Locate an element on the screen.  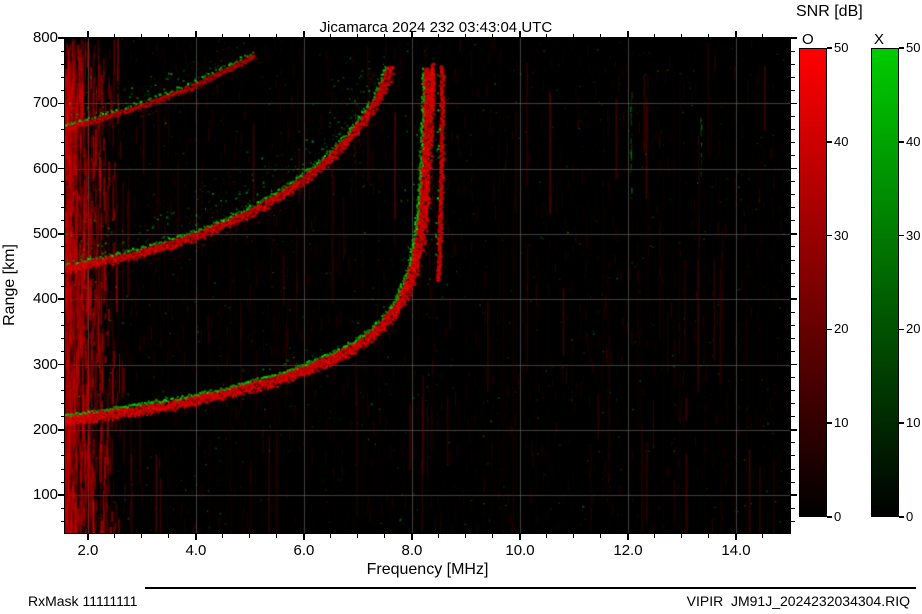
y-tick-label: 800 is located at coordinates (45, 37).